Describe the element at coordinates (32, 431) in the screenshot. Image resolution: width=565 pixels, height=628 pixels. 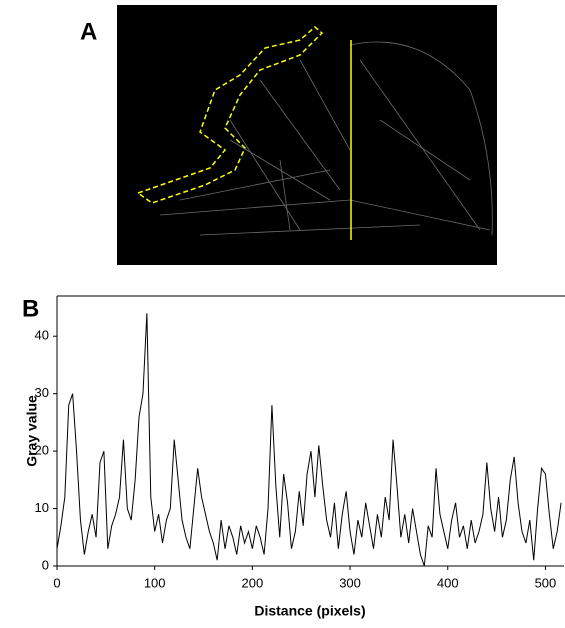
I see `y-axis-title: Gray value` at that location.